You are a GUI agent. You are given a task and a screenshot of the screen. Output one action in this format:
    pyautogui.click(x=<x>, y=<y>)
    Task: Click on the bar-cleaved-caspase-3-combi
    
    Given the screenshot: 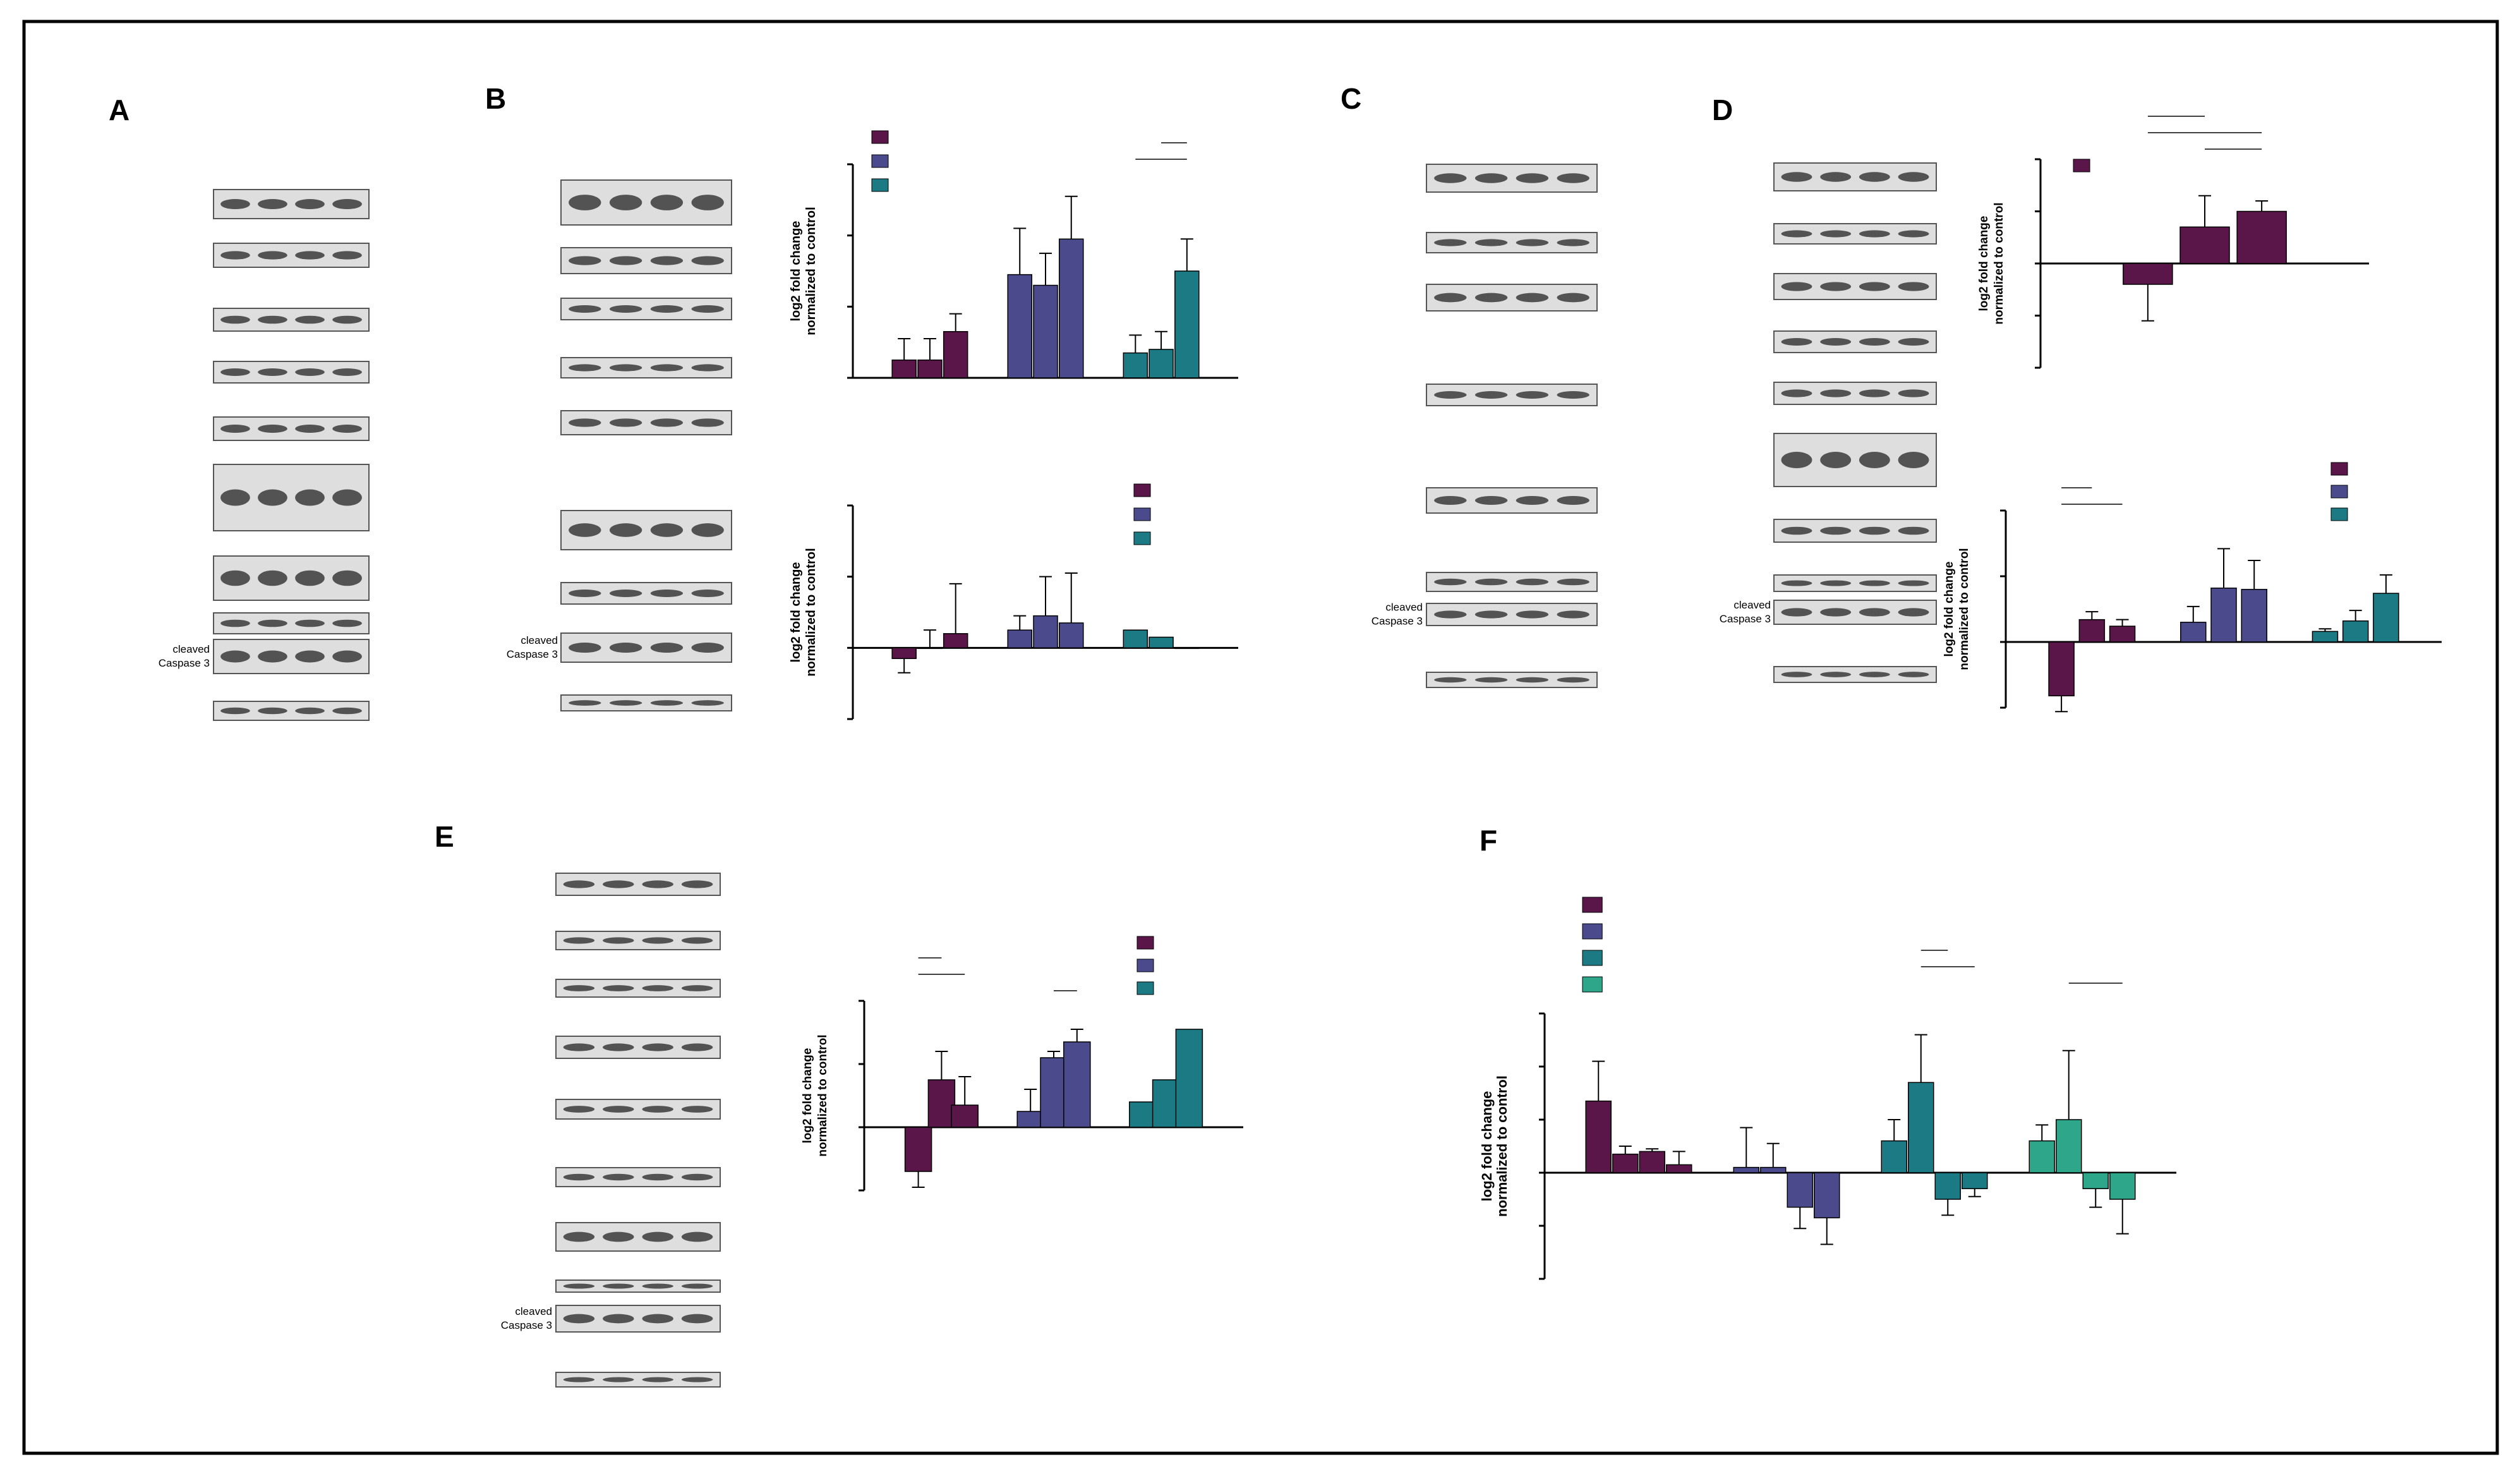 What is the action you would take?
    pyautogui.click(x=1071, y=635)
    